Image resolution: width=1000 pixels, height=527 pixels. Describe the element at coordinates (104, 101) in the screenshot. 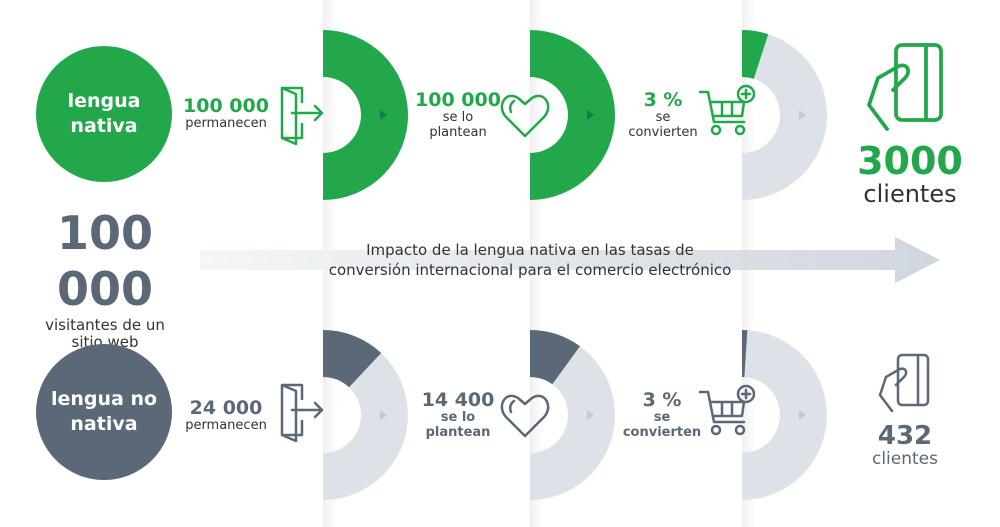

I see `circle-label: lengua` at that location.